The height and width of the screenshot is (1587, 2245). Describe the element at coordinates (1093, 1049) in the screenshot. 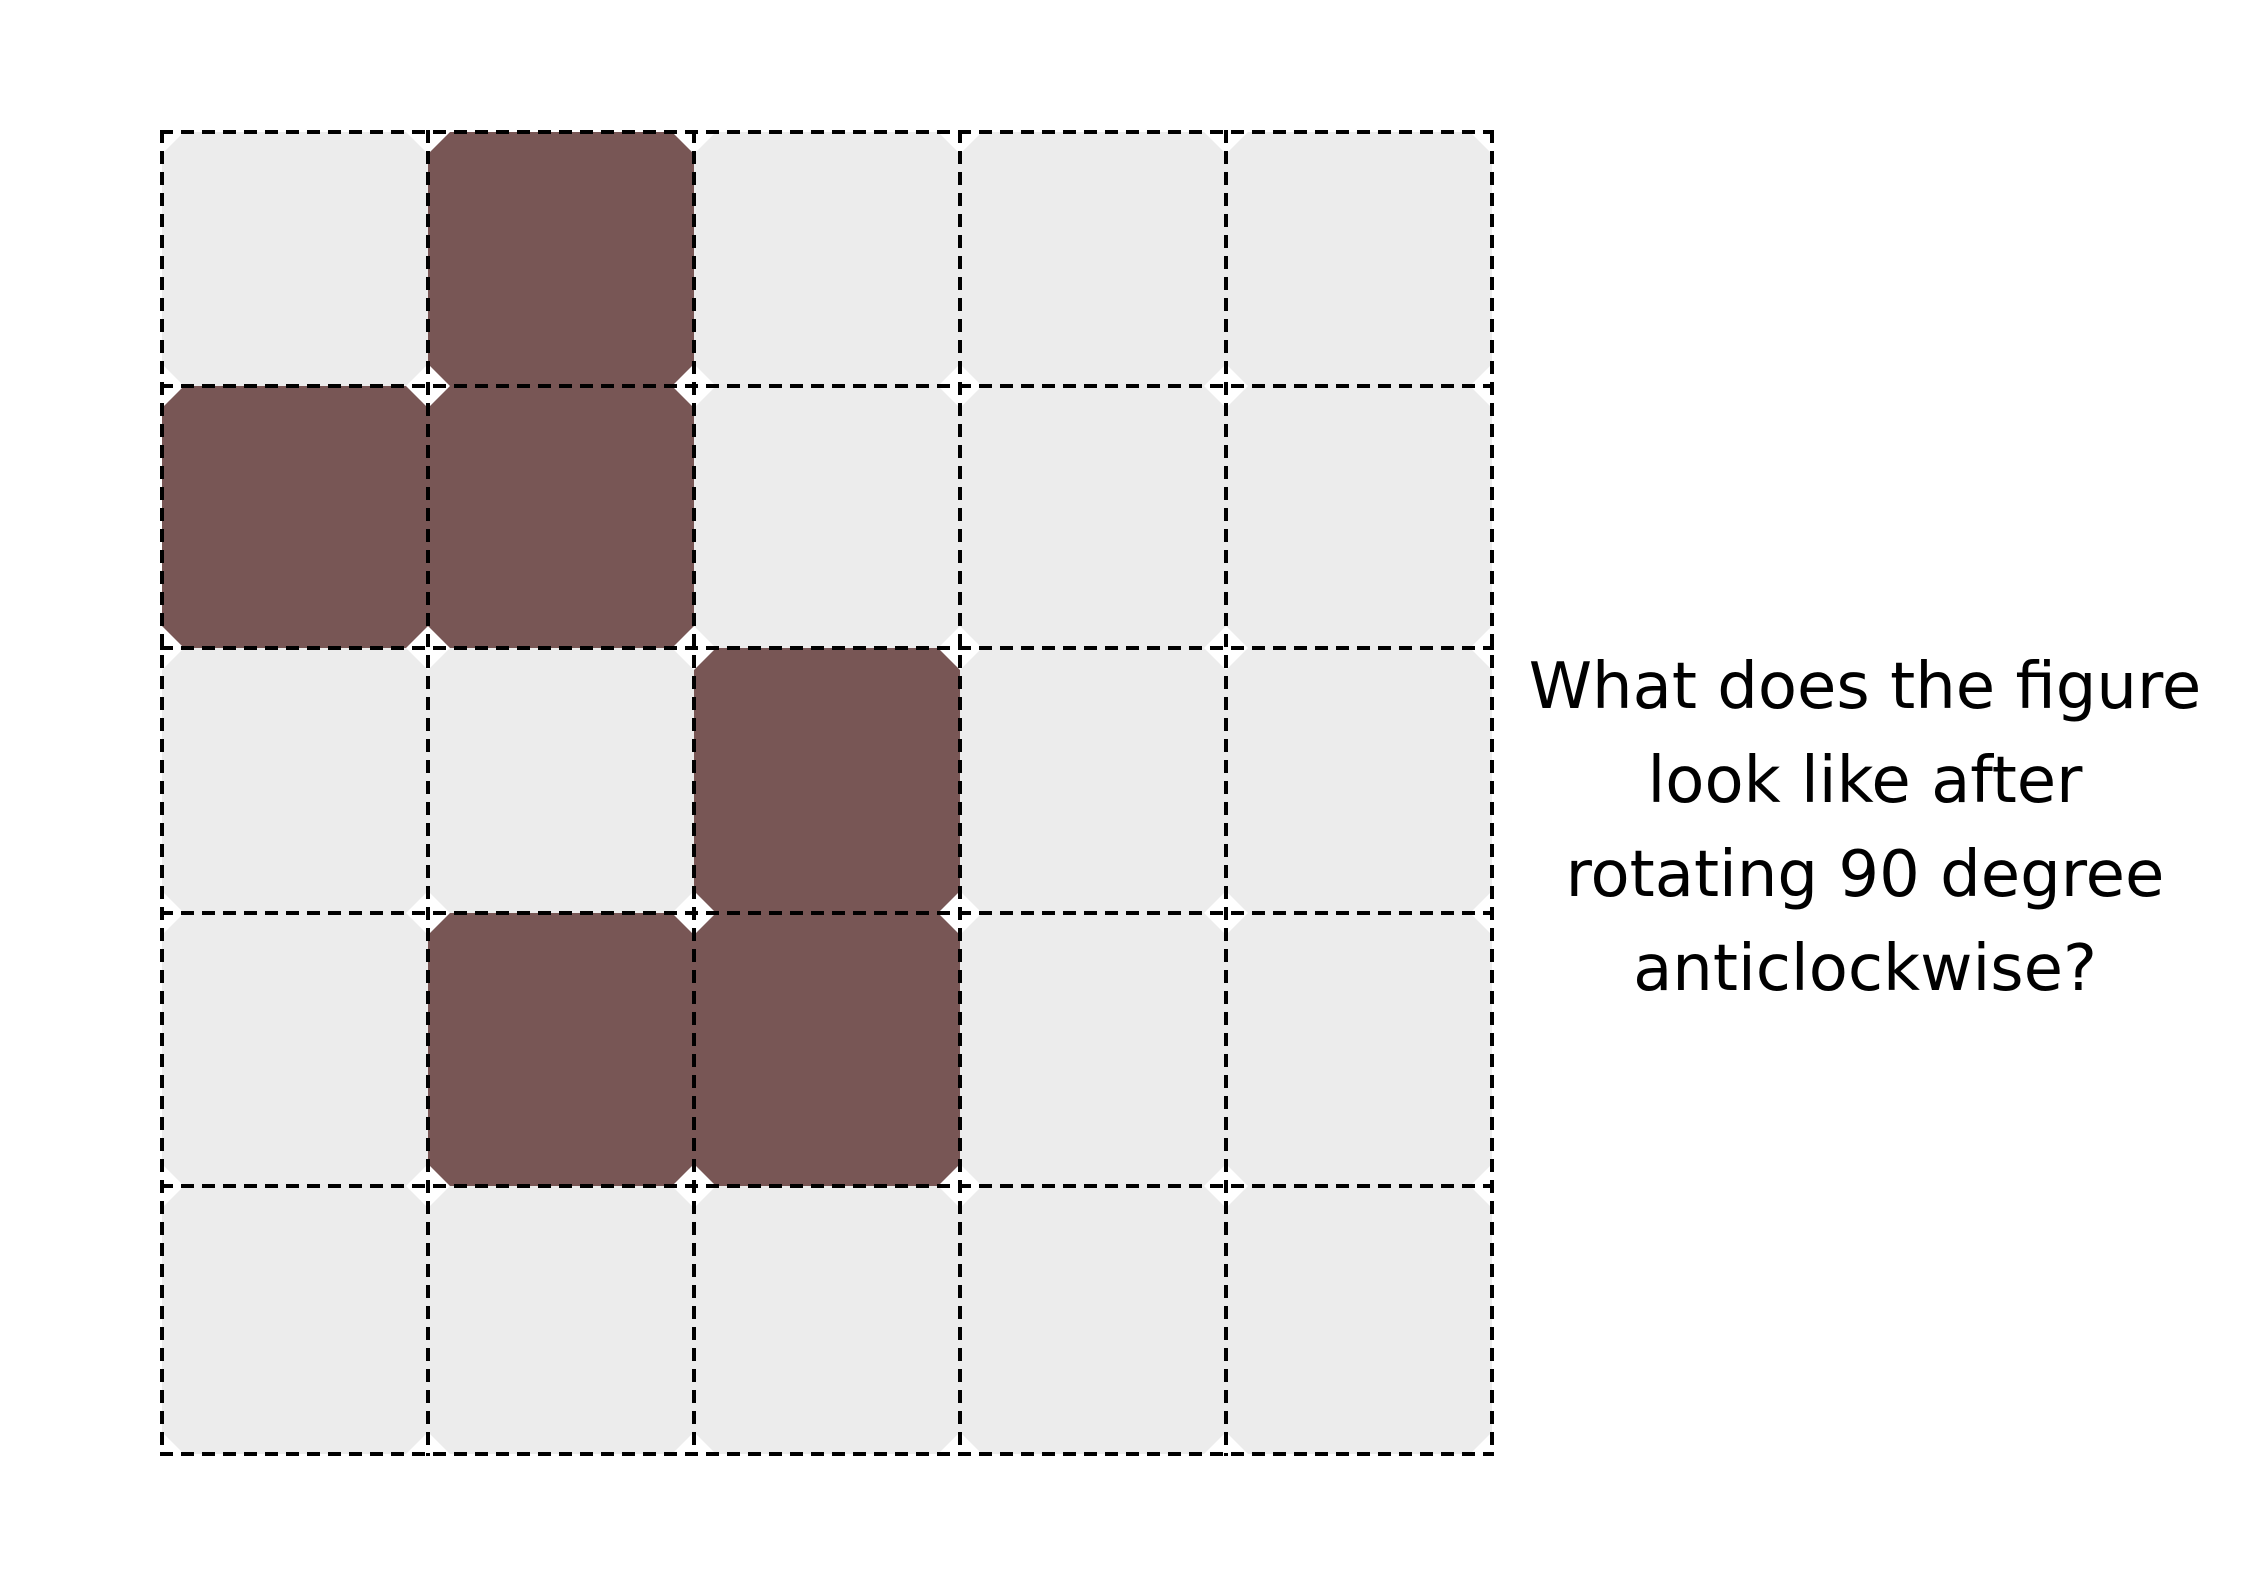

I see `empty-cell-r3-c3` at that location.